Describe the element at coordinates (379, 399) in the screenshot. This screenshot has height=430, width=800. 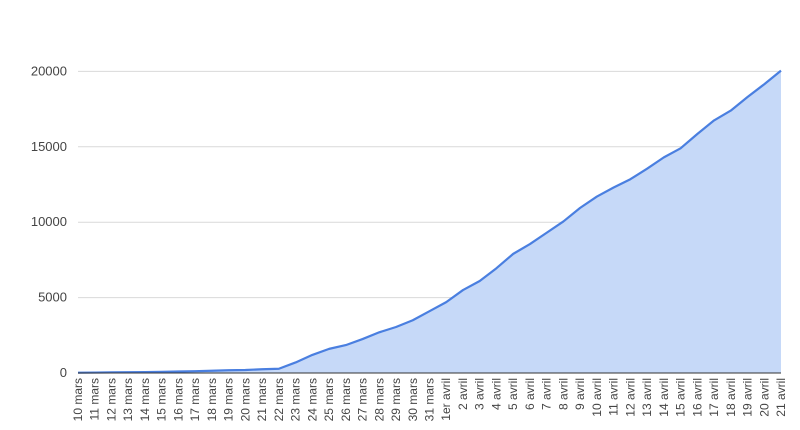
I see `x-tick-label: 28 mars` at that location.